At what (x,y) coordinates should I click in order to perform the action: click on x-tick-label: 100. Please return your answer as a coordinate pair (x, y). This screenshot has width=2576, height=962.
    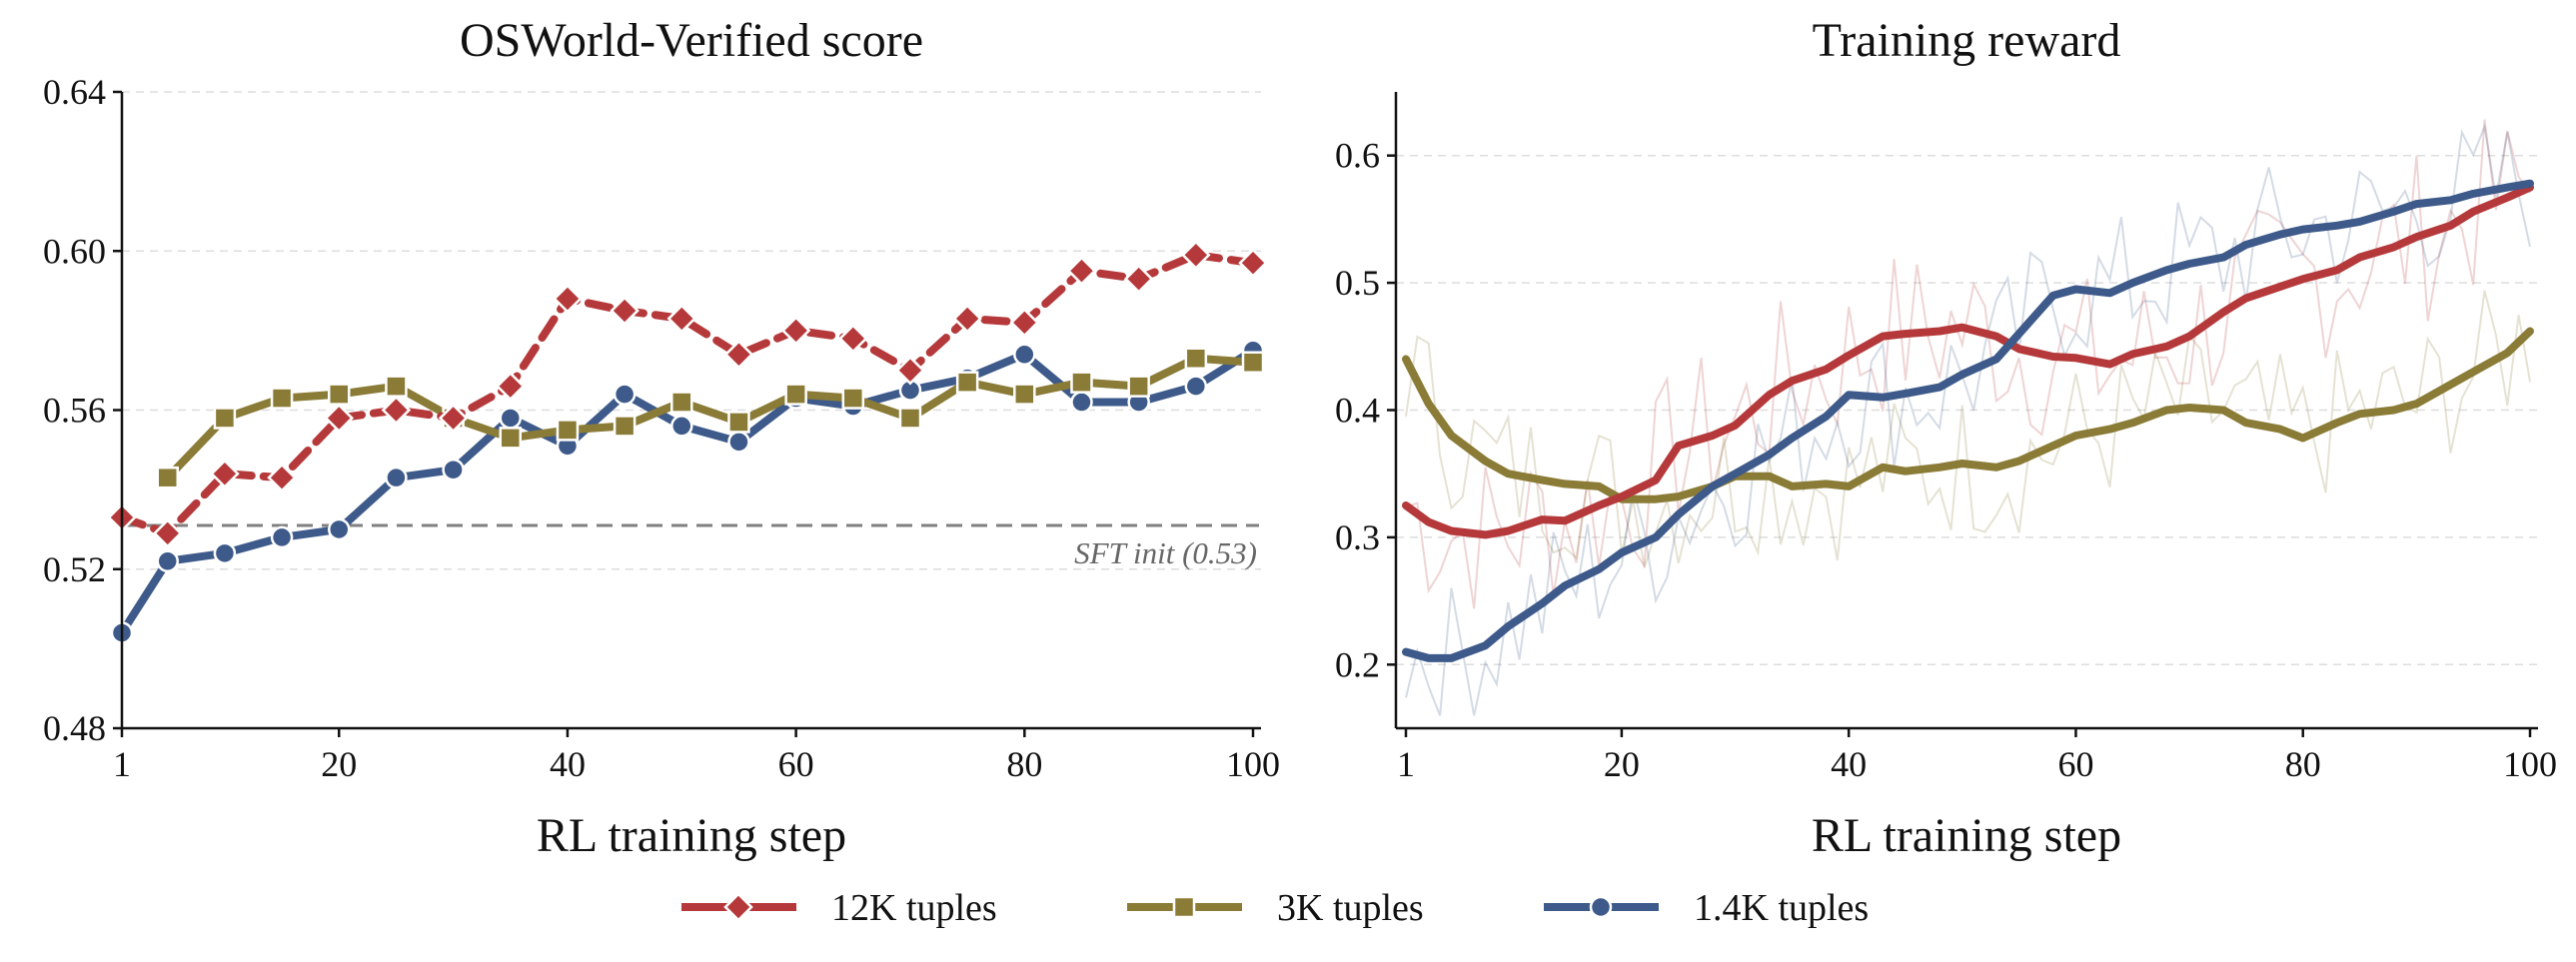
    Looking at the image, I should click on (1253, 764).